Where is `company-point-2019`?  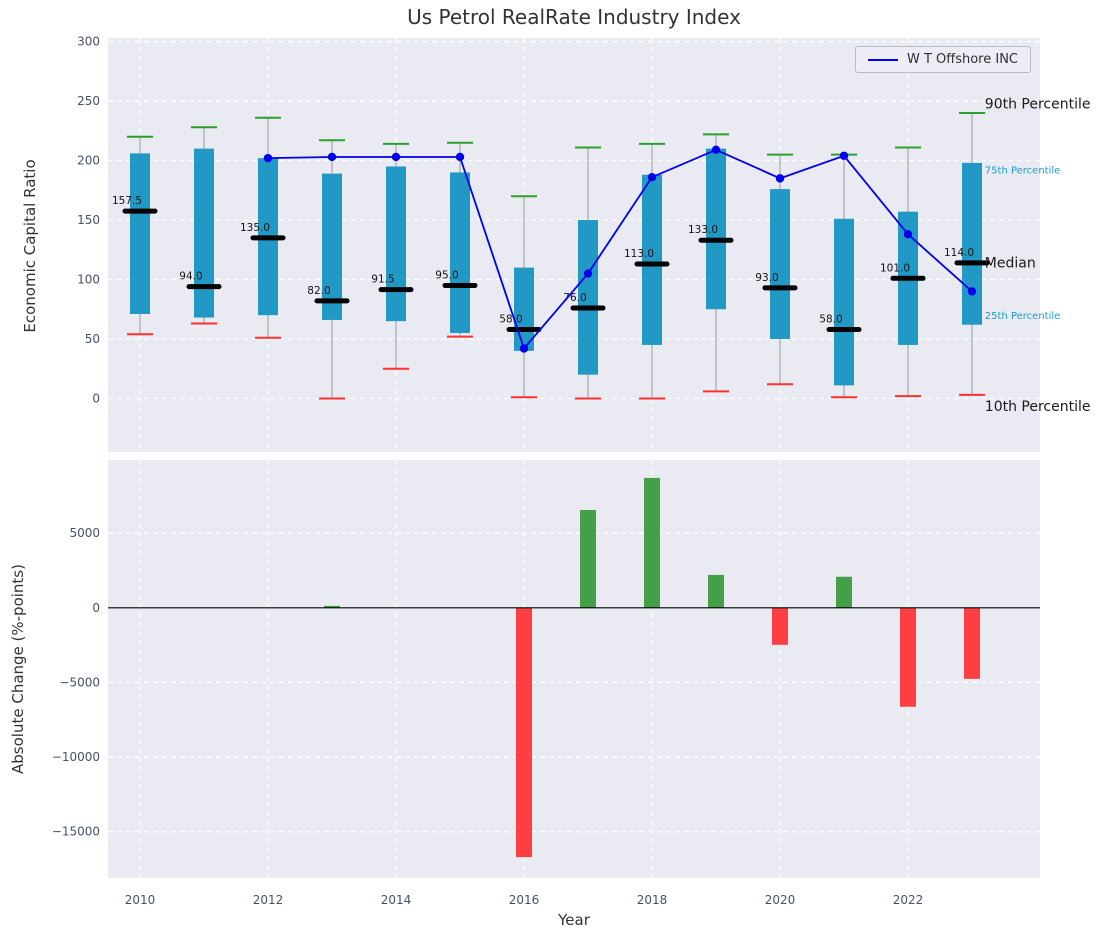 company-point-2019 is located at coordinates (716, 150).